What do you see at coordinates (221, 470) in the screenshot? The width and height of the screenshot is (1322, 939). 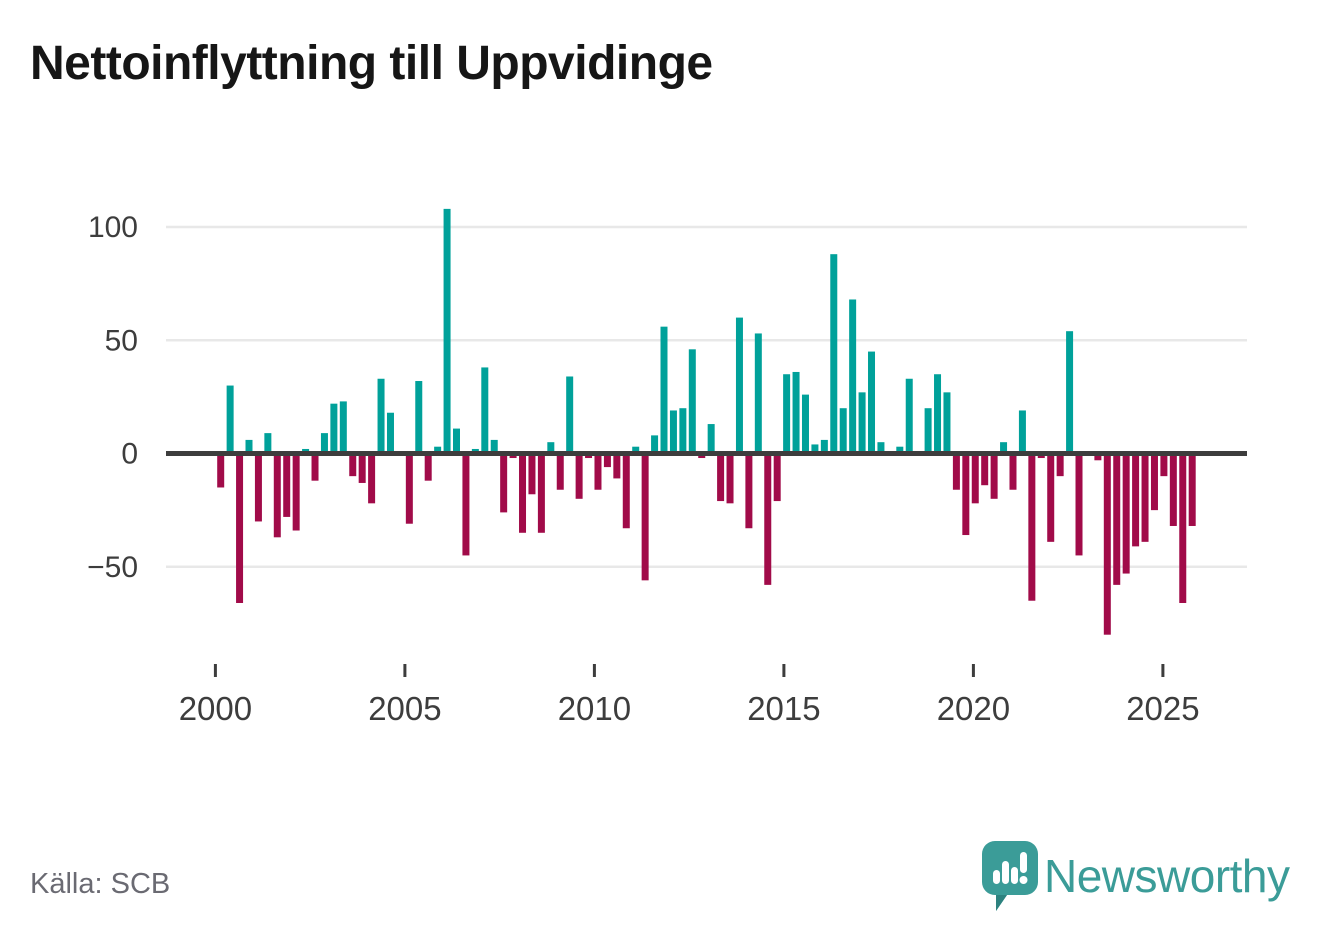 I see `bar-2000-Q1` at bounding box center [221, 470].